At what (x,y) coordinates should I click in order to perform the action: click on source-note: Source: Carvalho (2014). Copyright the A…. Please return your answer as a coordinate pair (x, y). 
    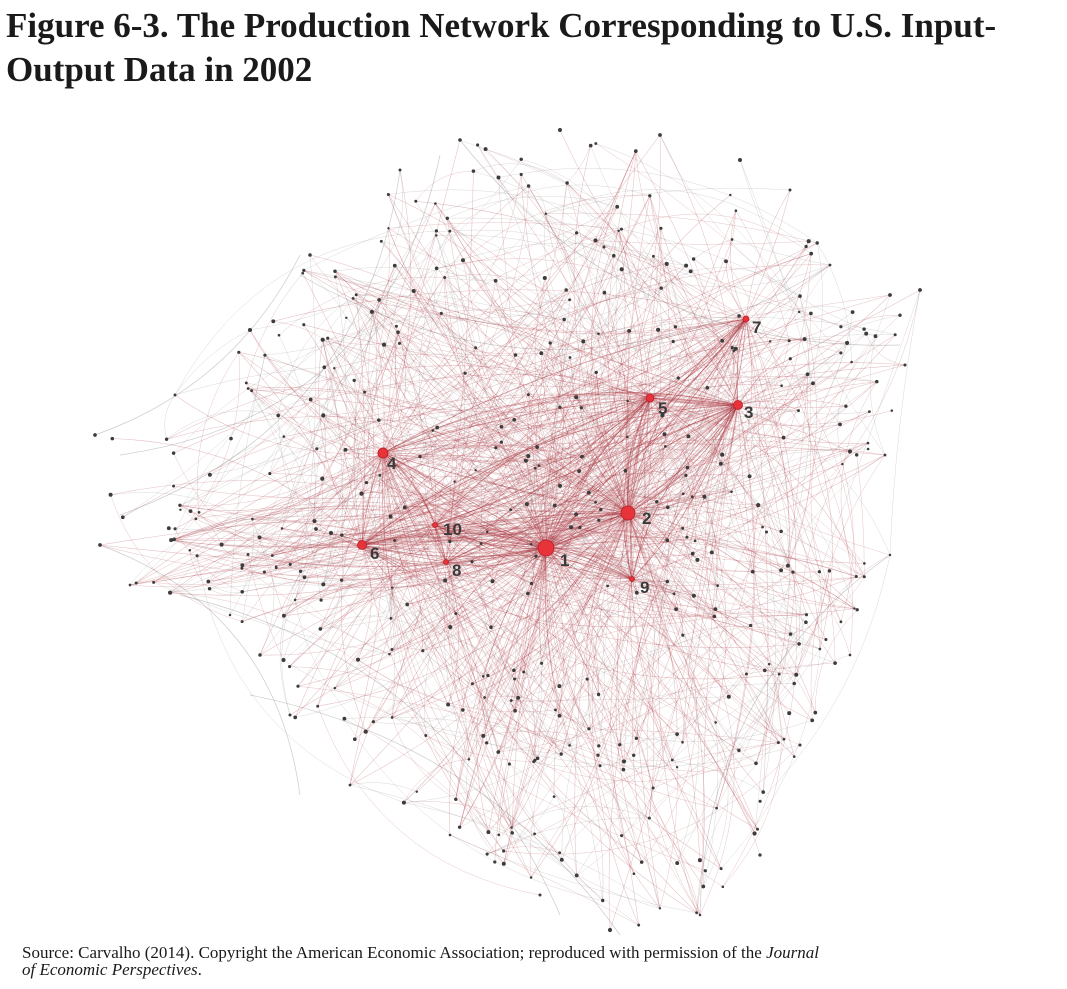
    Looking at the image, I should click on (537, 961).